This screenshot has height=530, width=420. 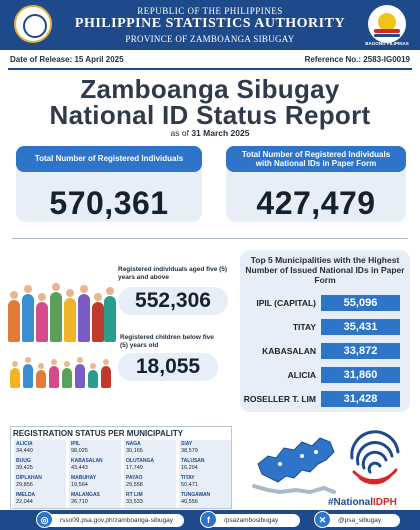 I want to click on children-value: 18,055, so click(x=168, y=366).